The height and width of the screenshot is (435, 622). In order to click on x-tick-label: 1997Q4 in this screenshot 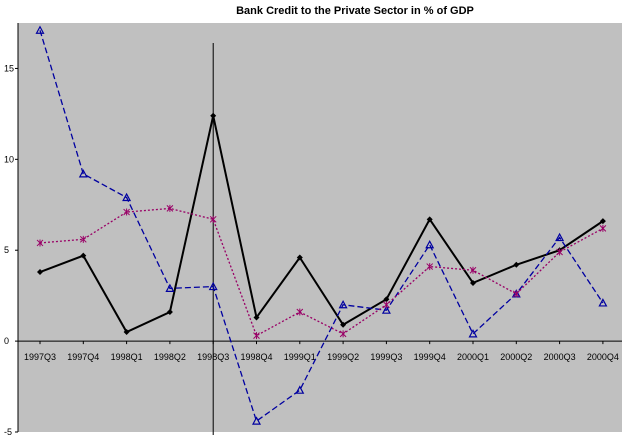, I will do `click(83, 357)`.